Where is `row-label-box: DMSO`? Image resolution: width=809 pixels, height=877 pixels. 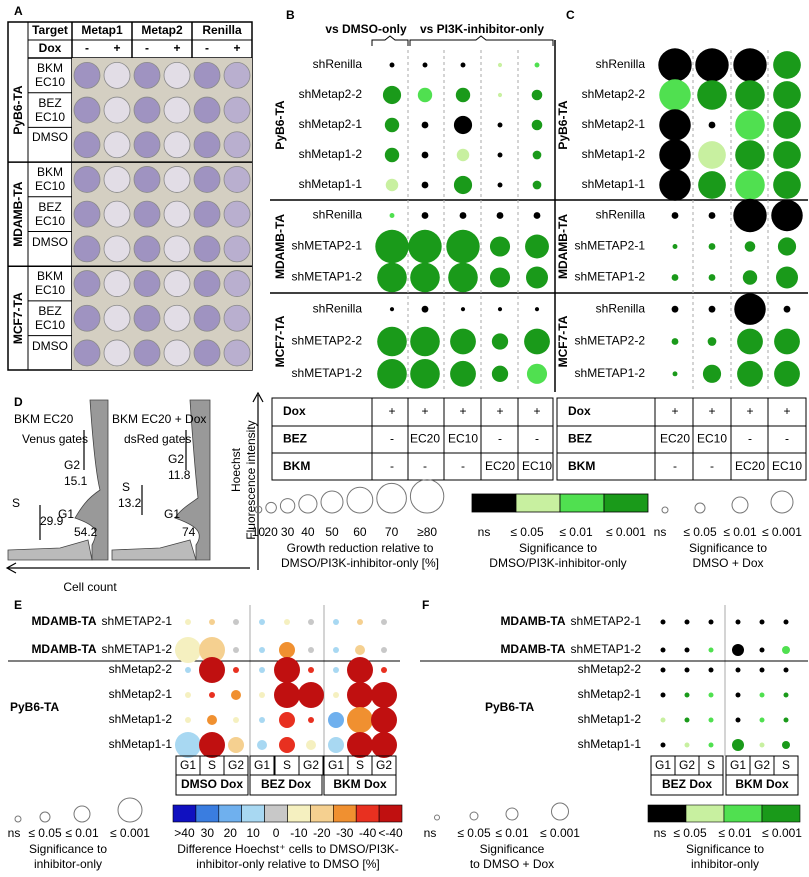 row-label-box: DMSO is located at coordinates (50, 137).